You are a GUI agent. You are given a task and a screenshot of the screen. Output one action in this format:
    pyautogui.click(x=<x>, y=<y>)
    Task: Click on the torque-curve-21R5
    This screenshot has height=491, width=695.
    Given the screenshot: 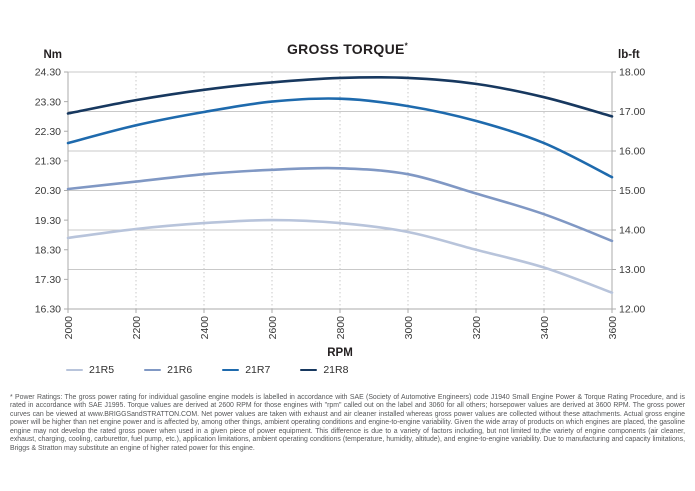 What is the action you would take?
    pyautogui.click(x=340, y=256)
    